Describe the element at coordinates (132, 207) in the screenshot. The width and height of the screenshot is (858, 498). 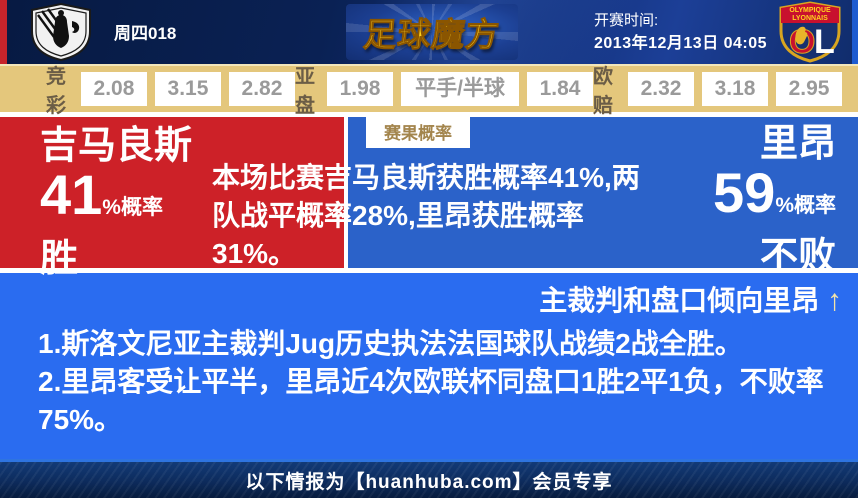
I see `home-percent-suffix: %概率` at that location.